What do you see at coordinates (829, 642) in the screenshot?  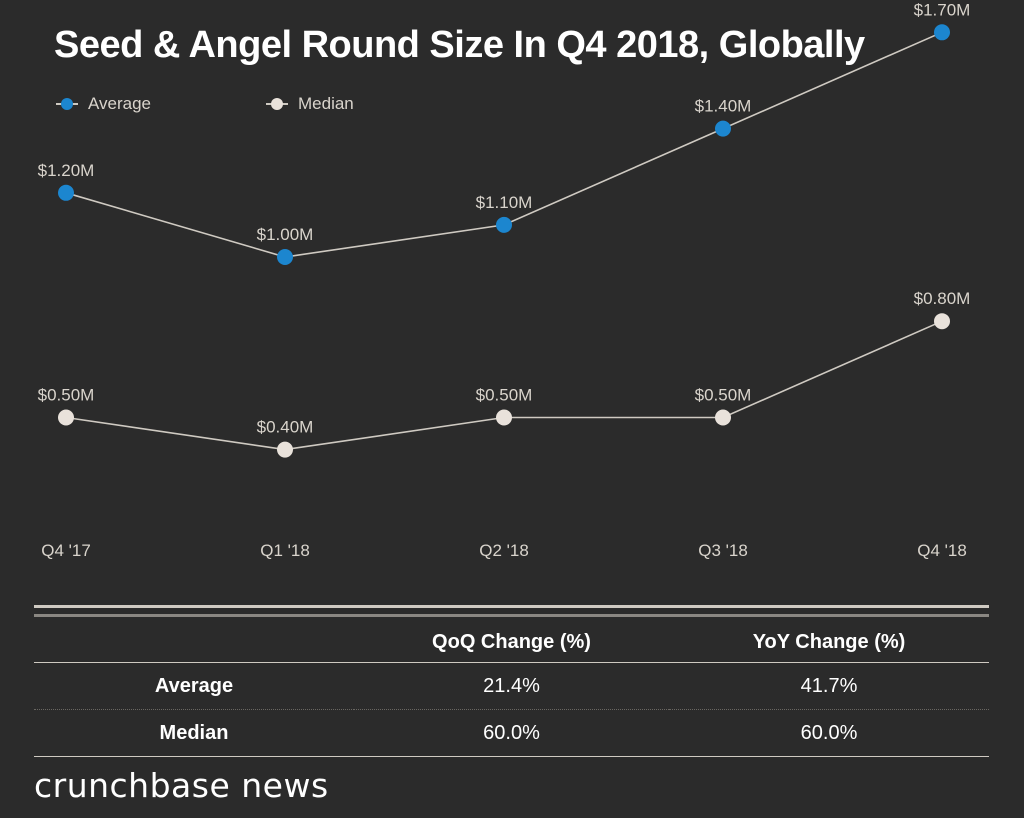 I see `table-header-yoy: YoY Change (%)` at bounding box center [829, 642].